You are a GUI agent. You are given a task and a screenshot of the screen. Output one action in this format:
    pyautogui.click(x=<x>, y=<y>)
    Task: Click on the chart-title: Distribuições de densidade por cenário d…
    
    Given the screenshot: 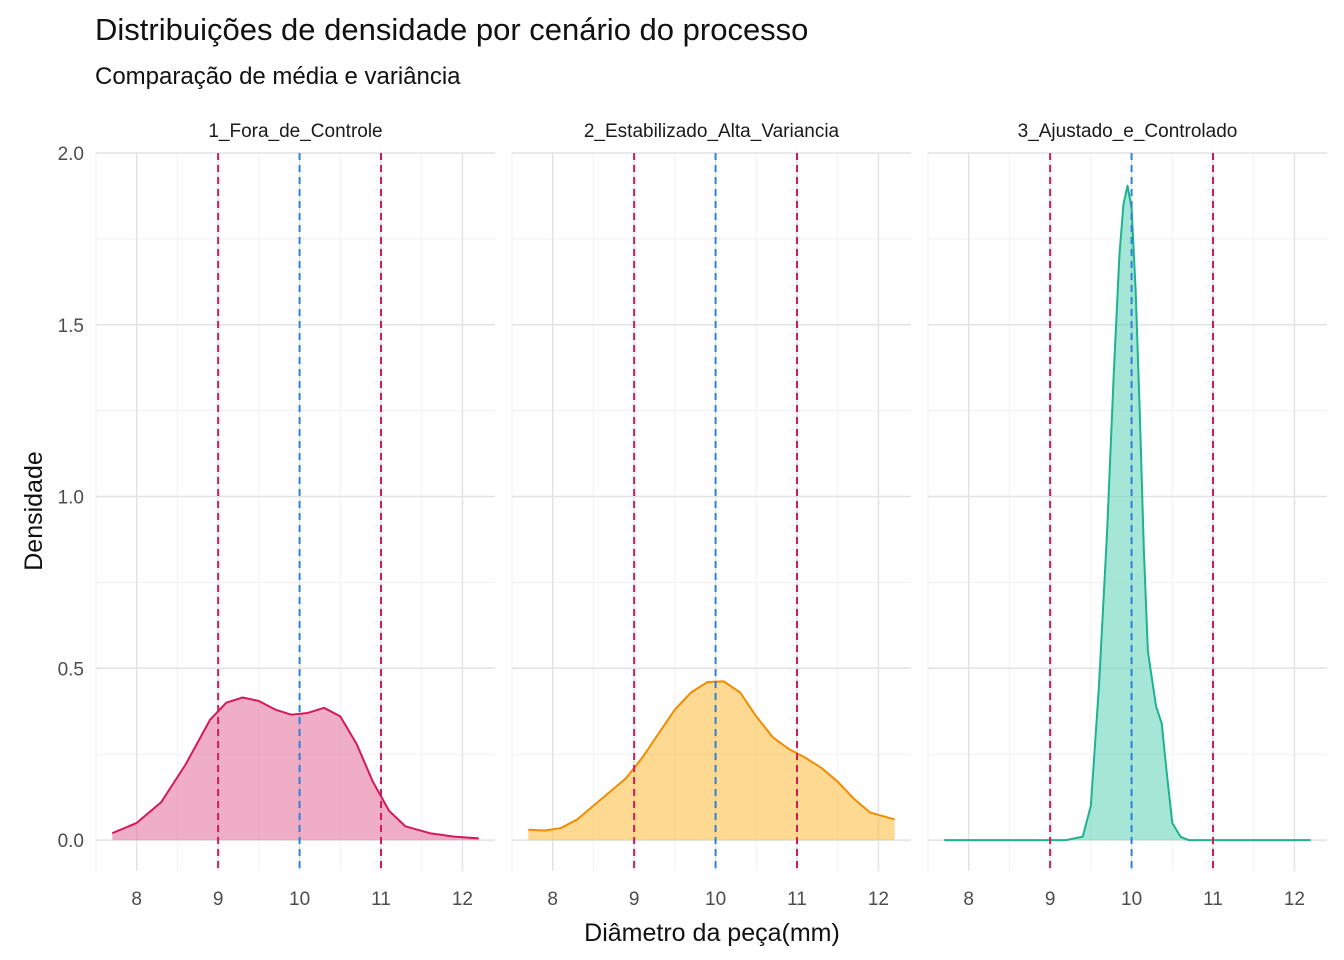 What is the action you would take?
    pyautogui.click(x=451, y=29)
    